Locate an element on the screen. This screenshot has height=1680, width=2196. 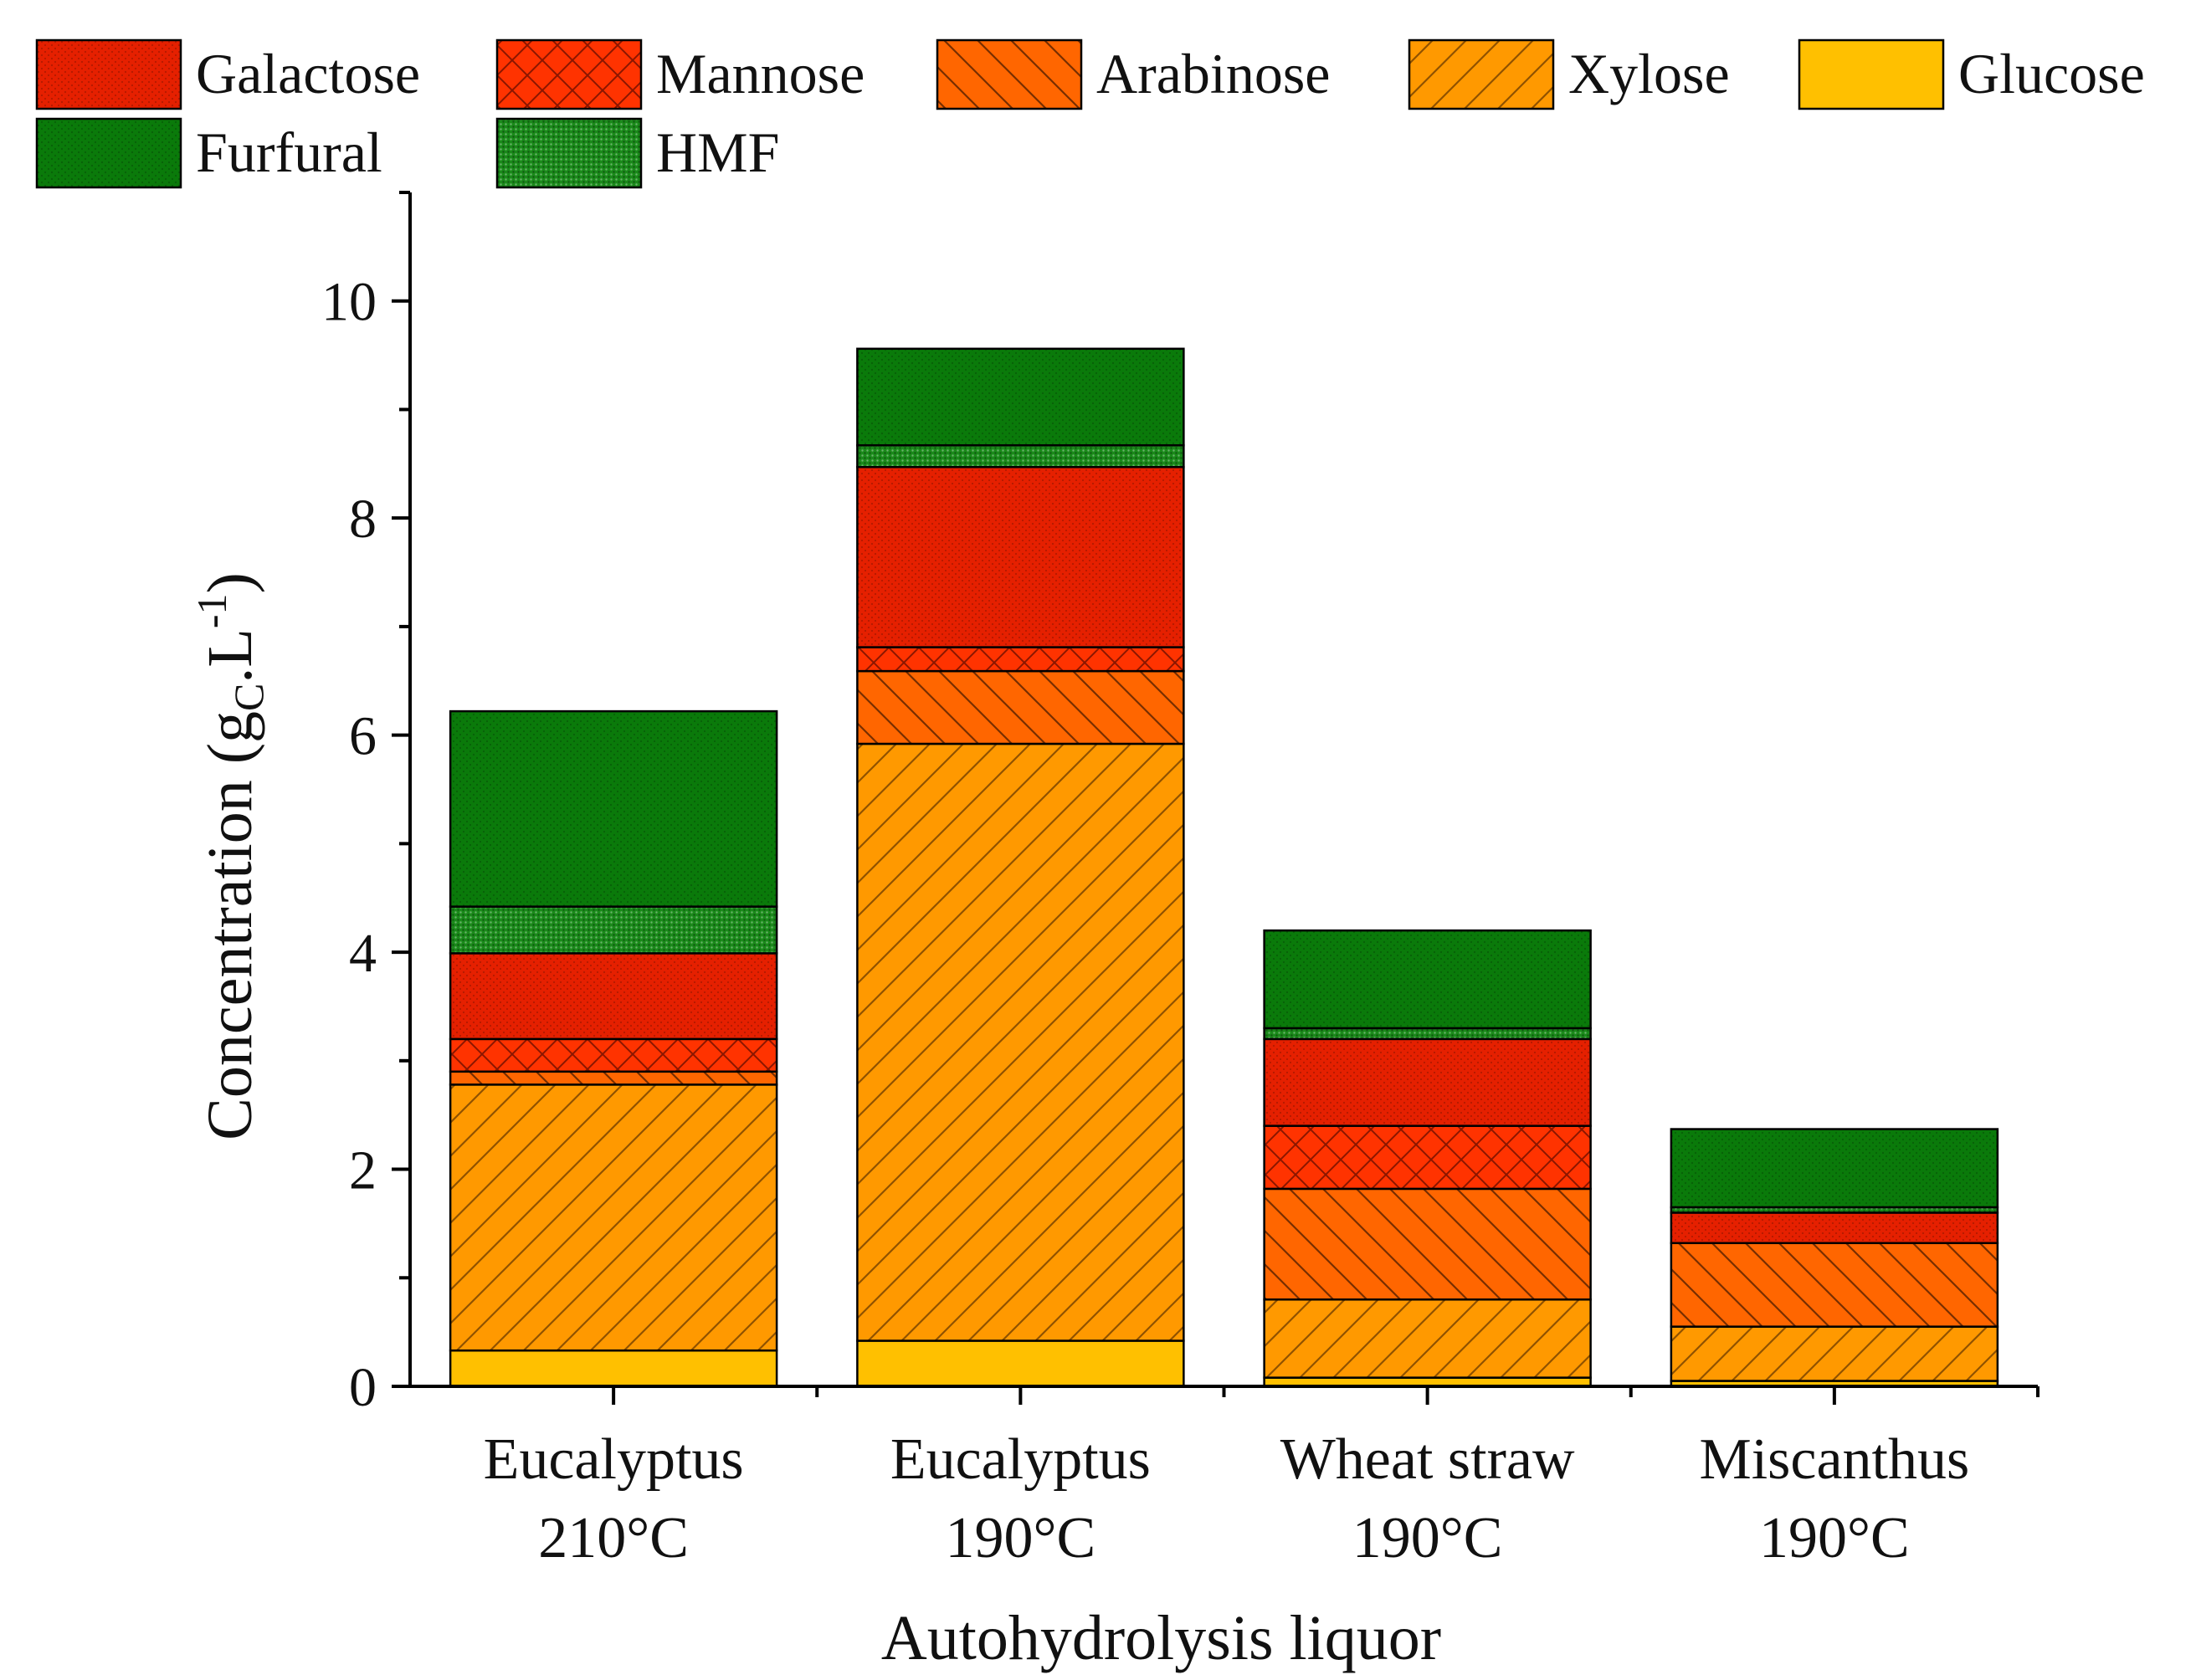
y-tick-label-10: 10 is located at coordinates (349, 302).